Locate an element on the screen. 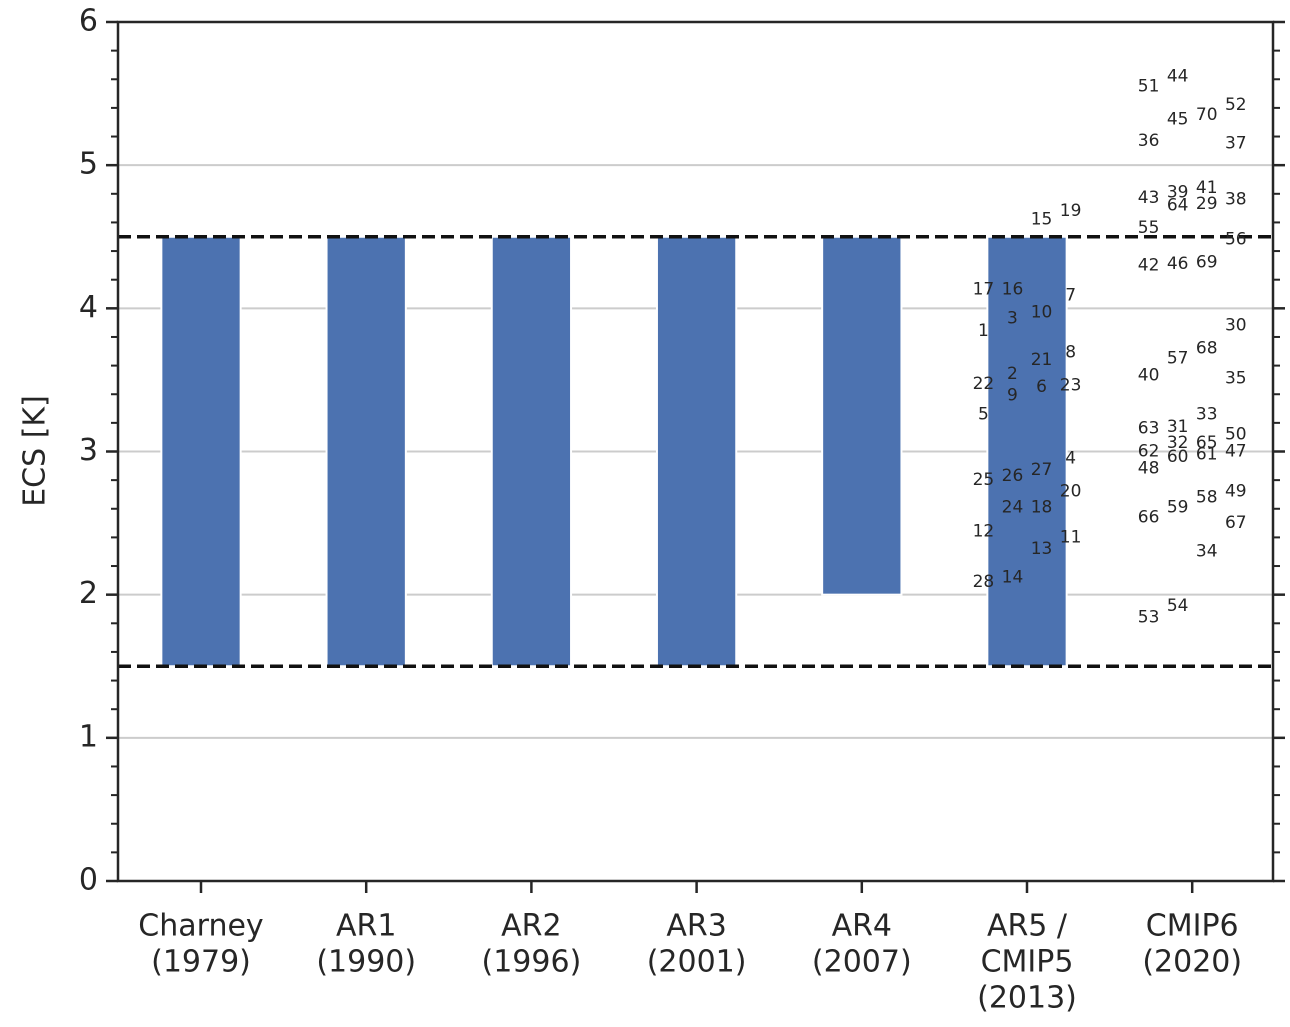  model-label: 40 is located at coordinates (1149, 376).